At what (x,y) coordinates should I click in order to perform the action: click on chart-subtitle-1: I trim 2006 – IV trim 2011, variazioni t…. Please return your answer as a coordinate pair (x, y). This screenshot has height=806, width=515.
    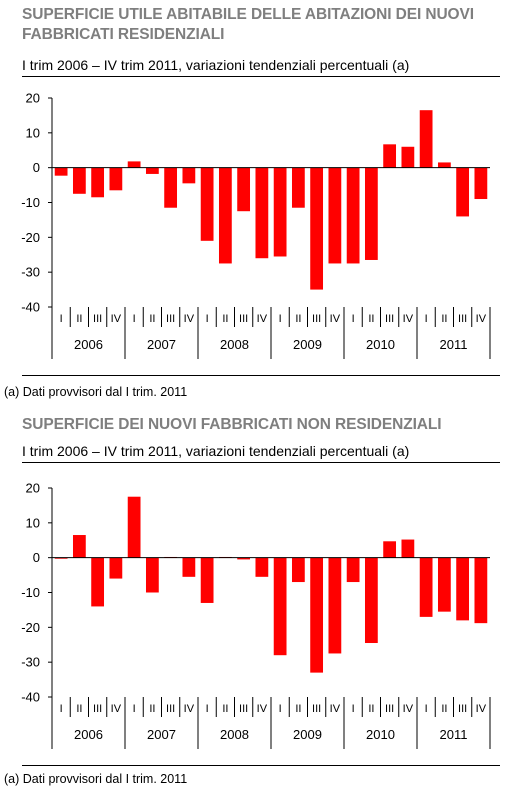
    Looking at the image, I should click on (216, 65).